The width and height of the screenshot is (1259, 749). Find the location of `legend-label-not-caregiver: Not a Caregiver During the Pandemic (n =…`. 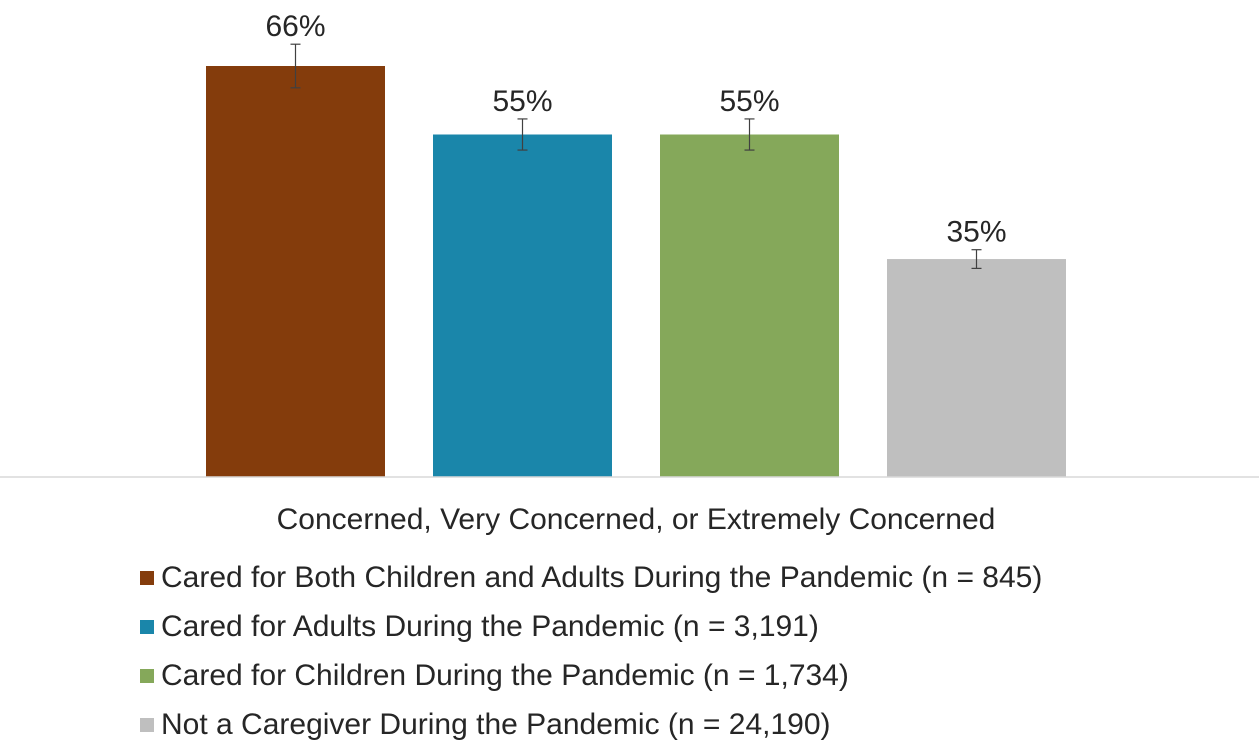

legend-label-not-caregiver: Not a Caregiver During the Pandemic (n =… is located at coordinates (496, 724).